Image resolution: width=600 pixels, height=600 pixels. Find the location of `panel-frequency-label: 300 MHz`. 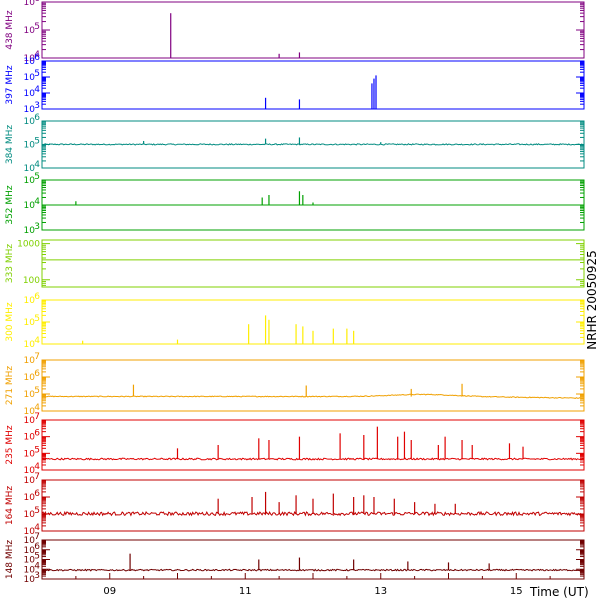

panel-frequency-label: 300 MHz is located at coordinates (10, 322).